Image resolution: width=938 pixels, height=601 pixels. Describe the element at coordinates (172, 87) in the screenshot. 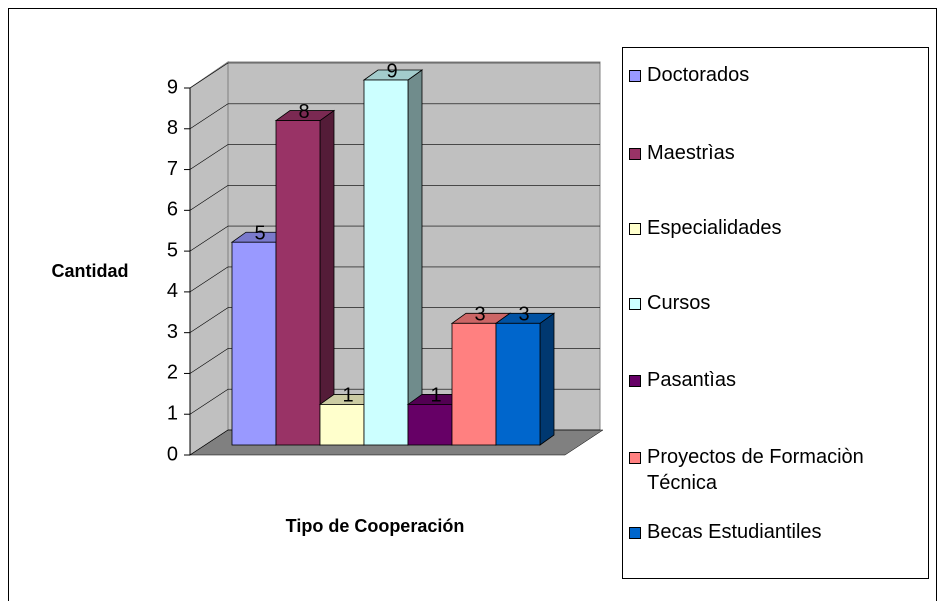

I see `y-tick-label: 9` at that location.